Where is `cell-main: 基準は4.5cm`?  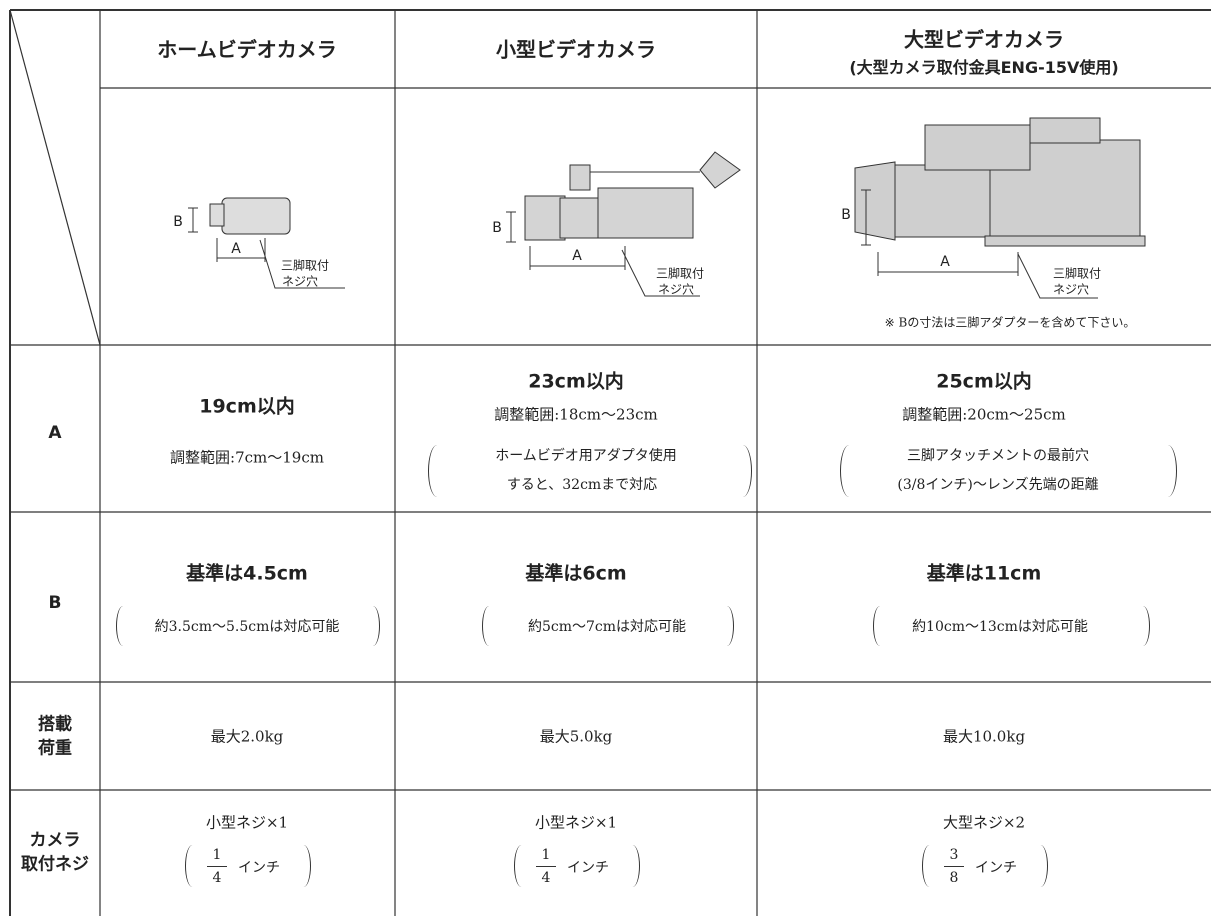 cell-main: 基準は4.5cm is located at coordinates (247, 573).